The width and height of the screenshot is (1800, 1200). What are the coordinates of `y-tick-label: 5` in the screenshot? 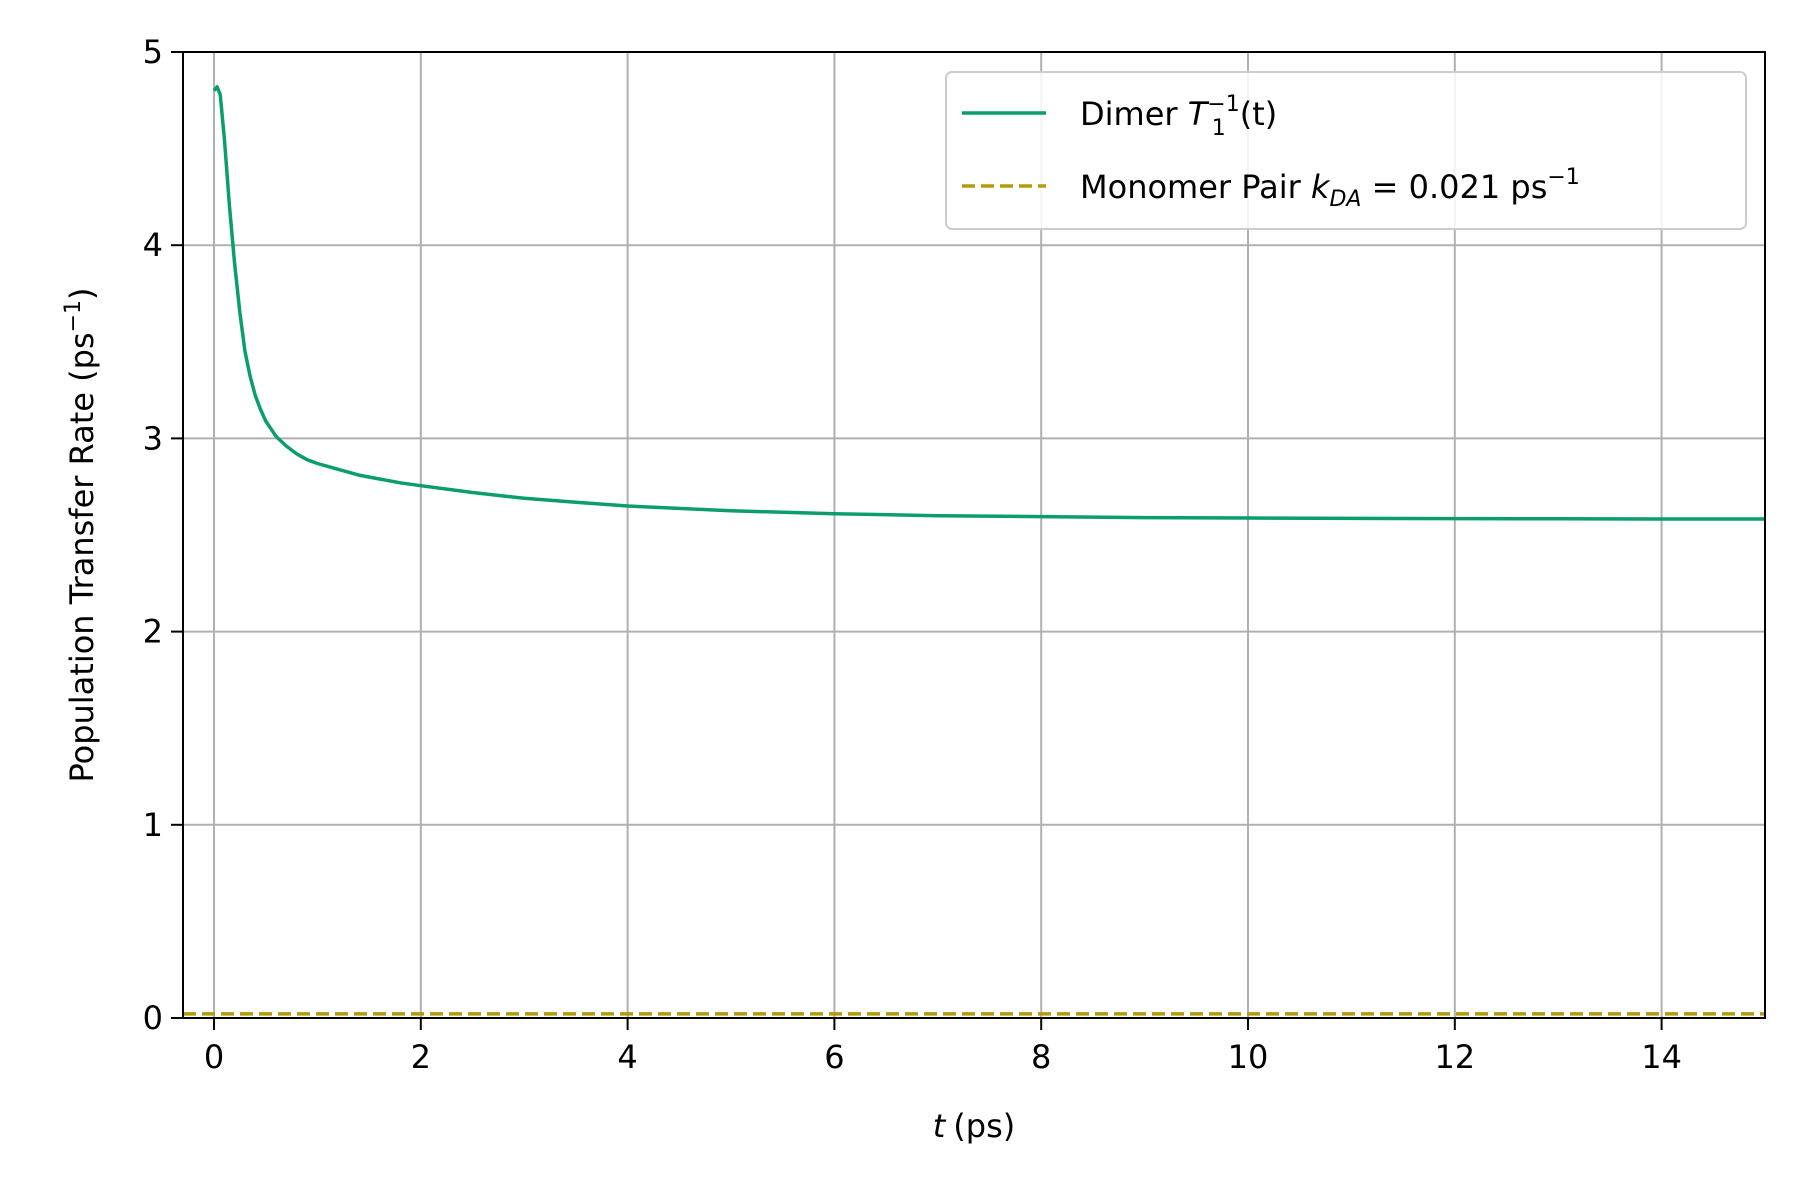 It's located at (153, 52).